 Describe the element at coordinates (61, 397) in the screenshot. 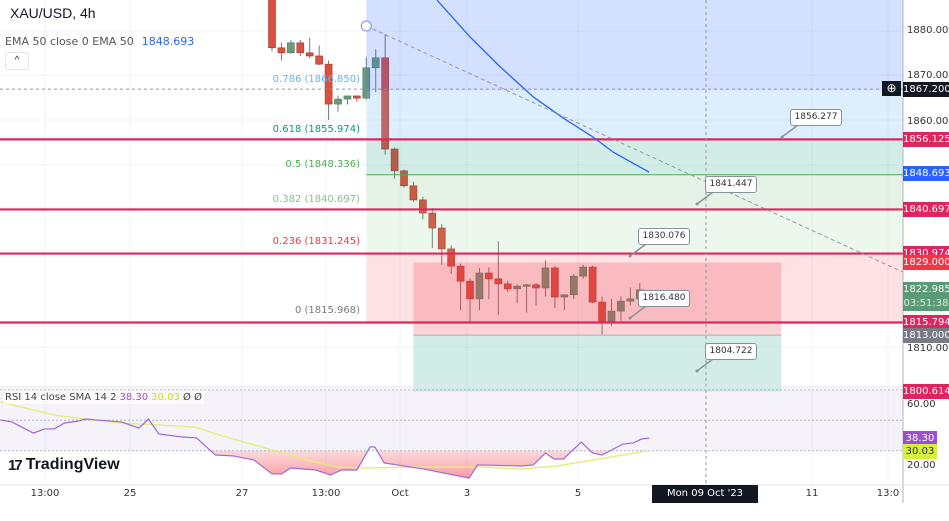

I see `rsi-legend-label: RSI 14 close SMA 14 2` at that location.